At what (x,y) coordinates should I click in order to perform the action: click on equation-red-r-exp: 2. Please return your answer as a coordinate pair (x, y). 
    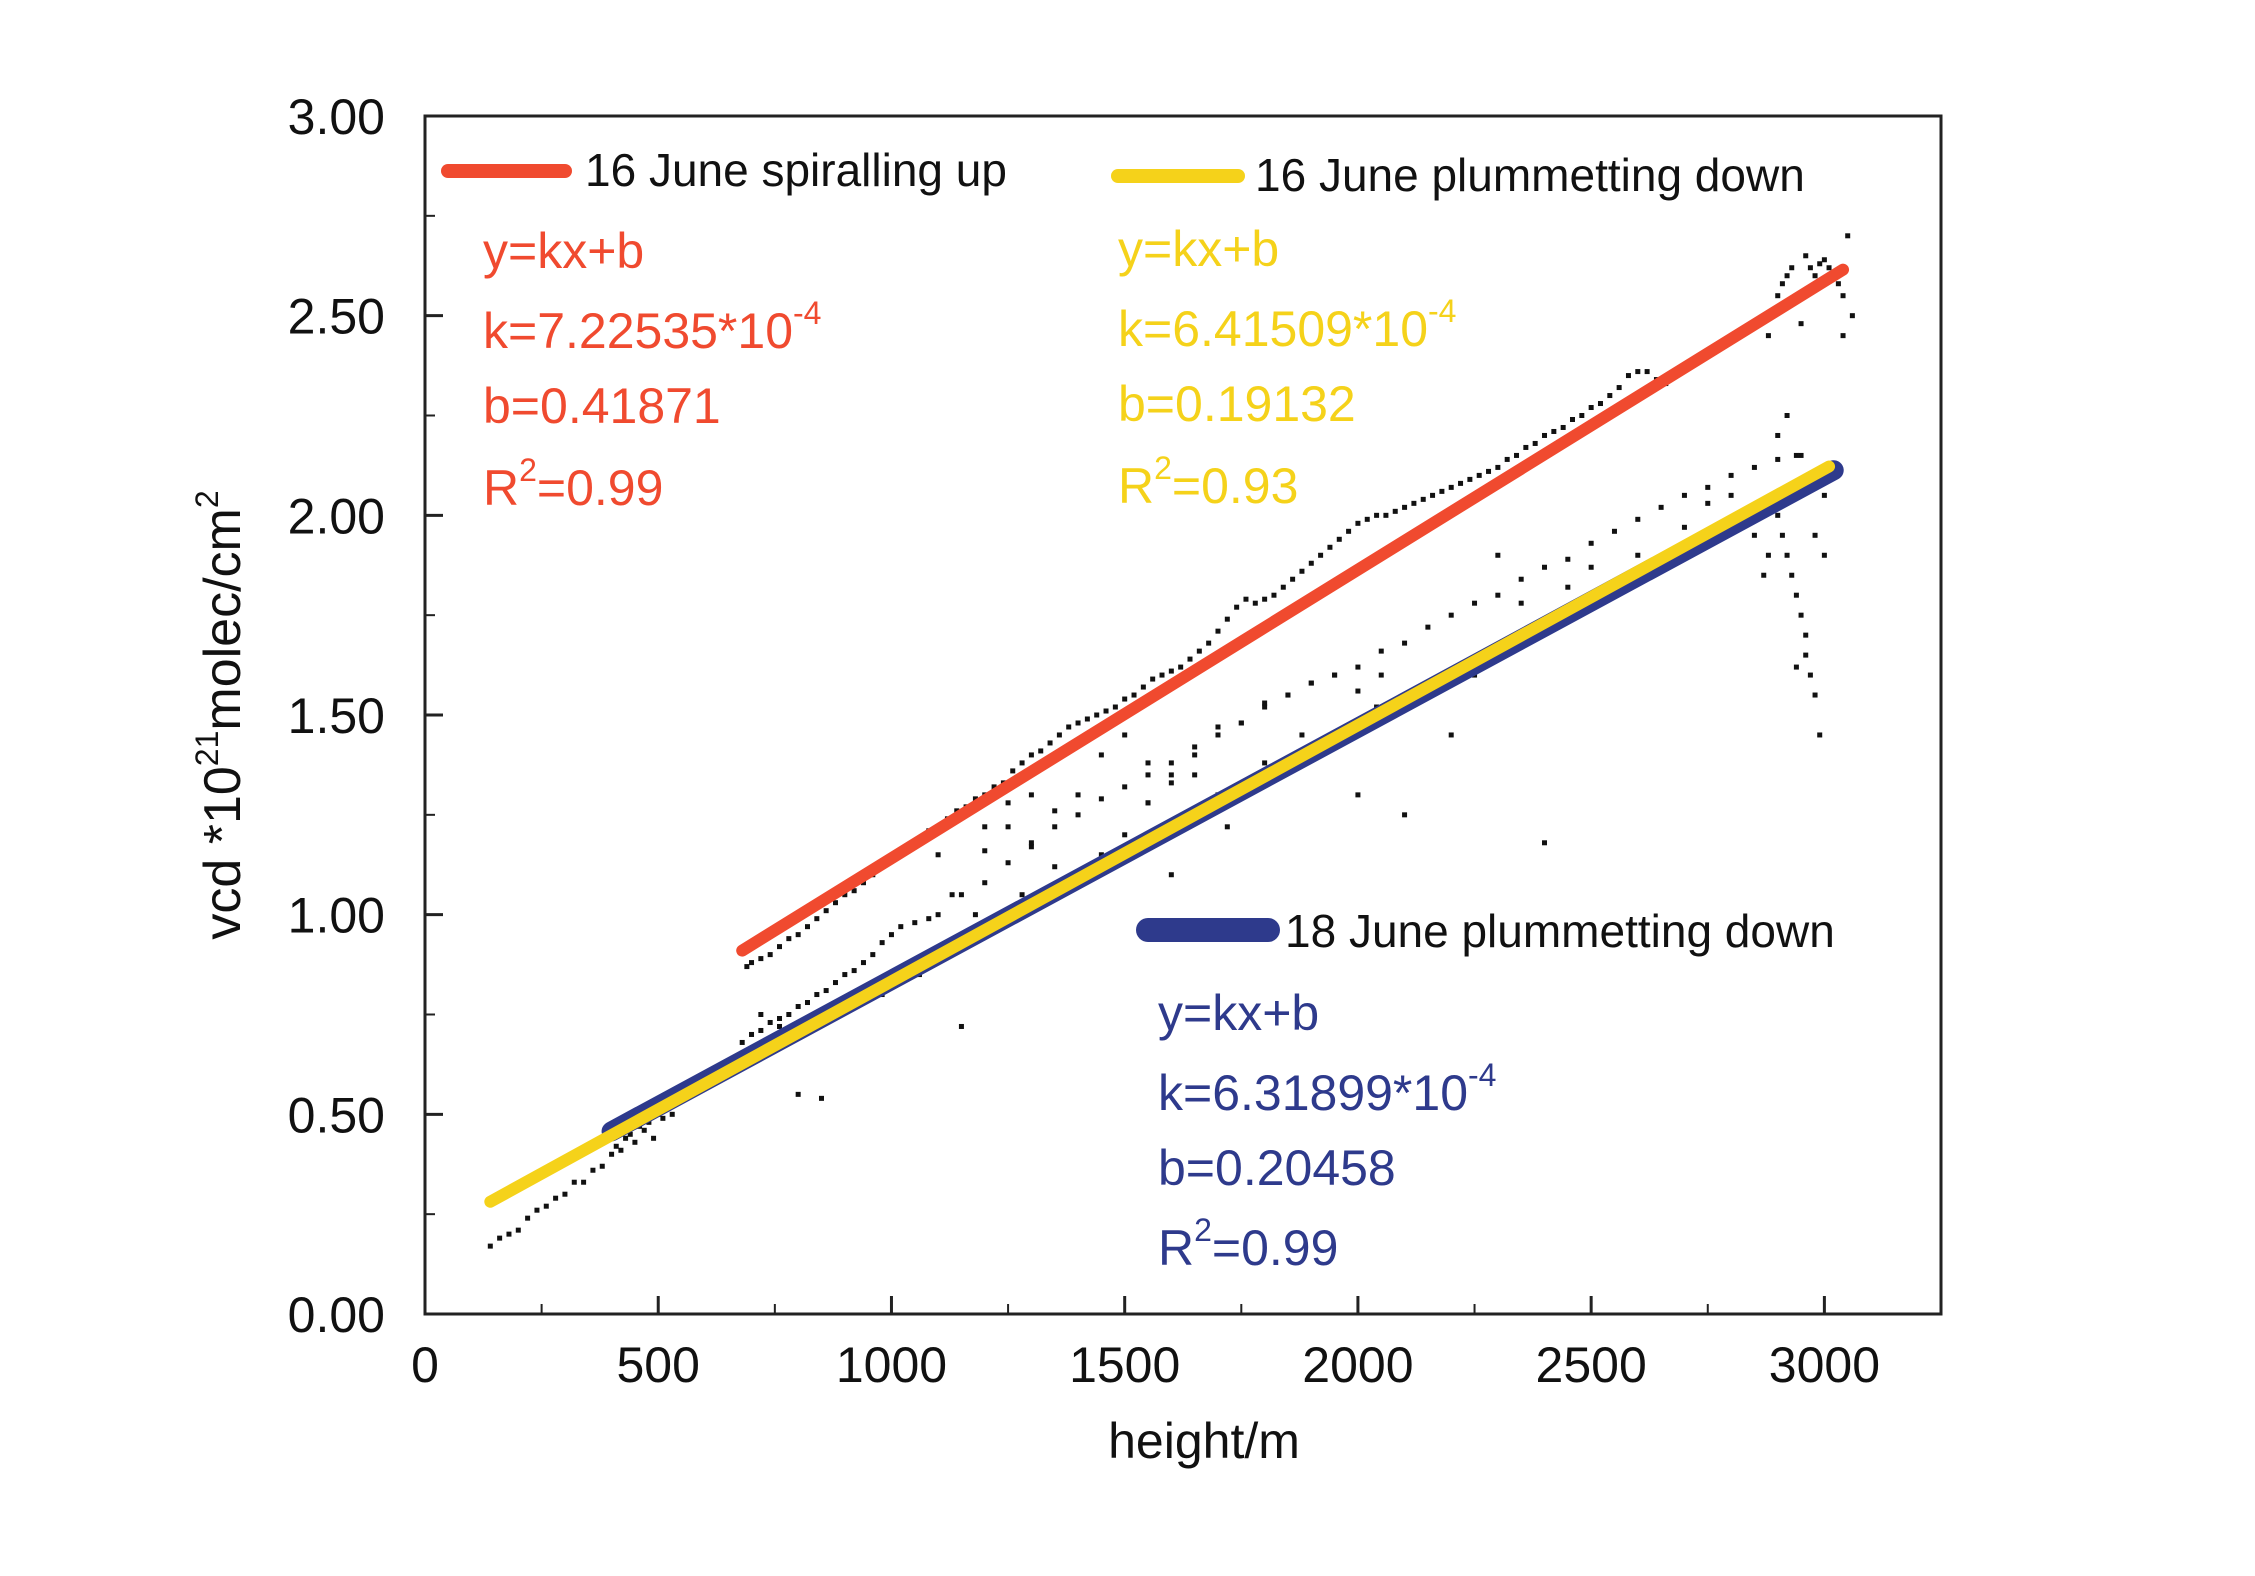
    Looking at the image, I should click on (528, 470).